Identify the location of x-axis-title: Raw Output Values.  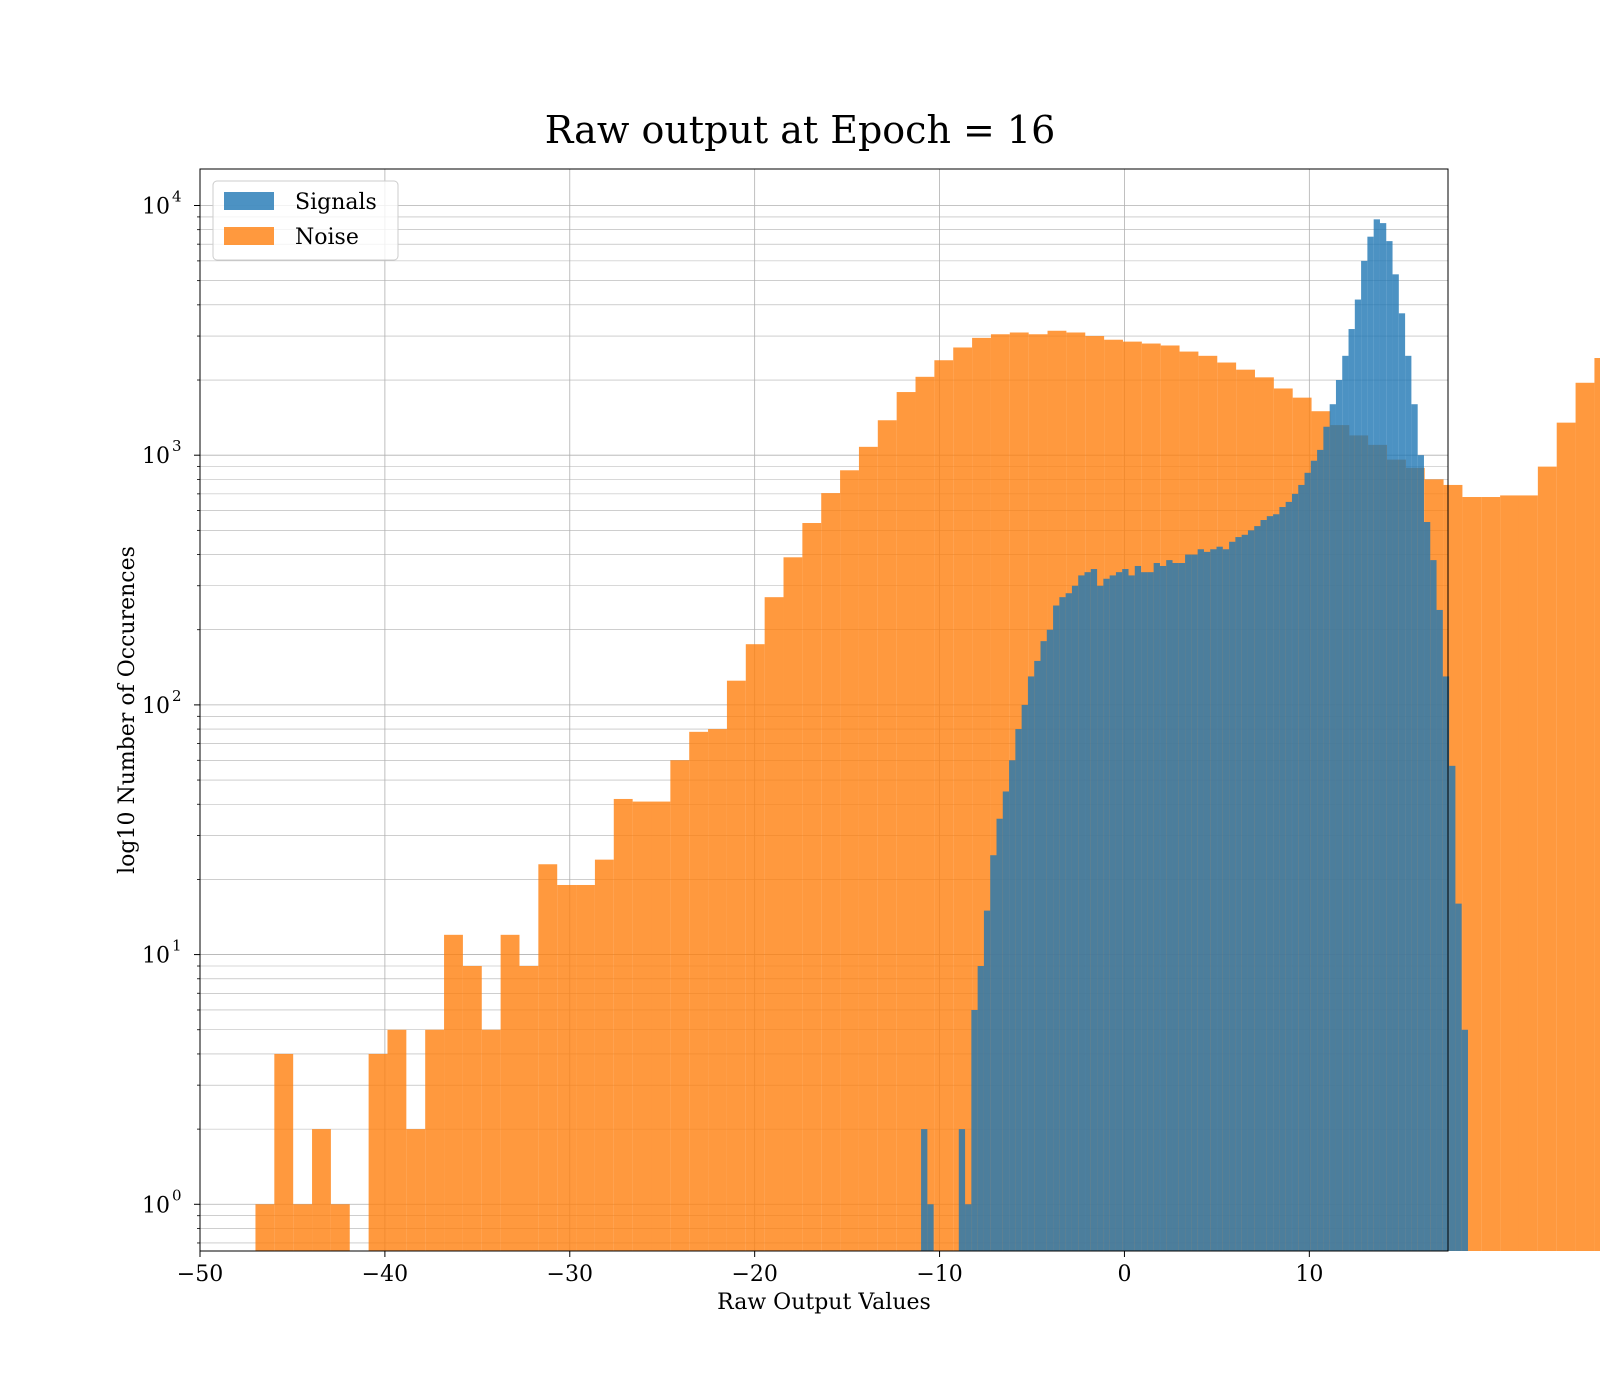
(824, 1302).